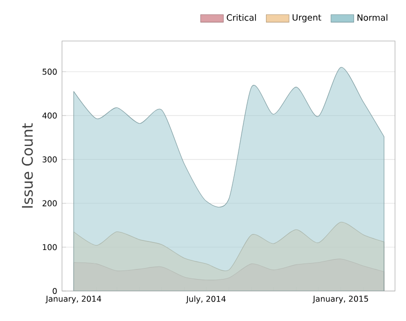 The width and height of the screenshot is (406, 321). I want to click on y-tick-label: 400, so click(49, 115).